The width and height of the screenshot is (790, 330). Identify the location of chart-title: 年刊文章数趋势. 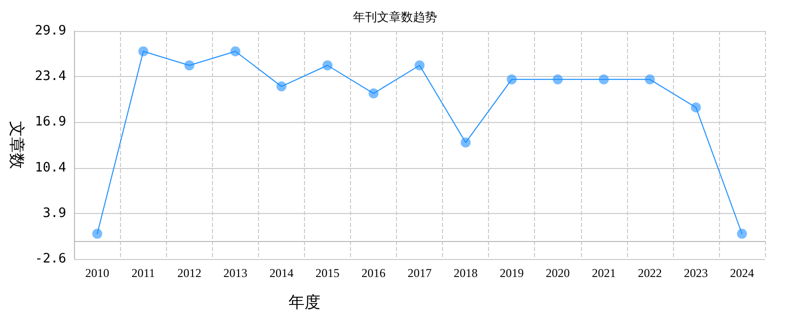
(395, 17).